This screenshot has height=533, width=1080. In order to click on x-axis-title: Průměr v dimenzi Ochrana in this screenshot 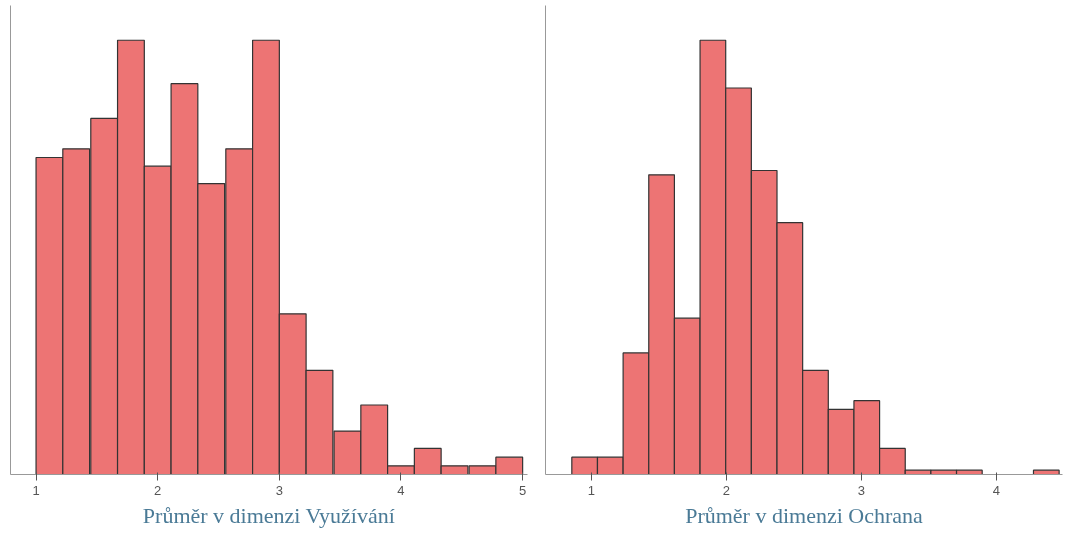, I will do `click(804, 515)`.